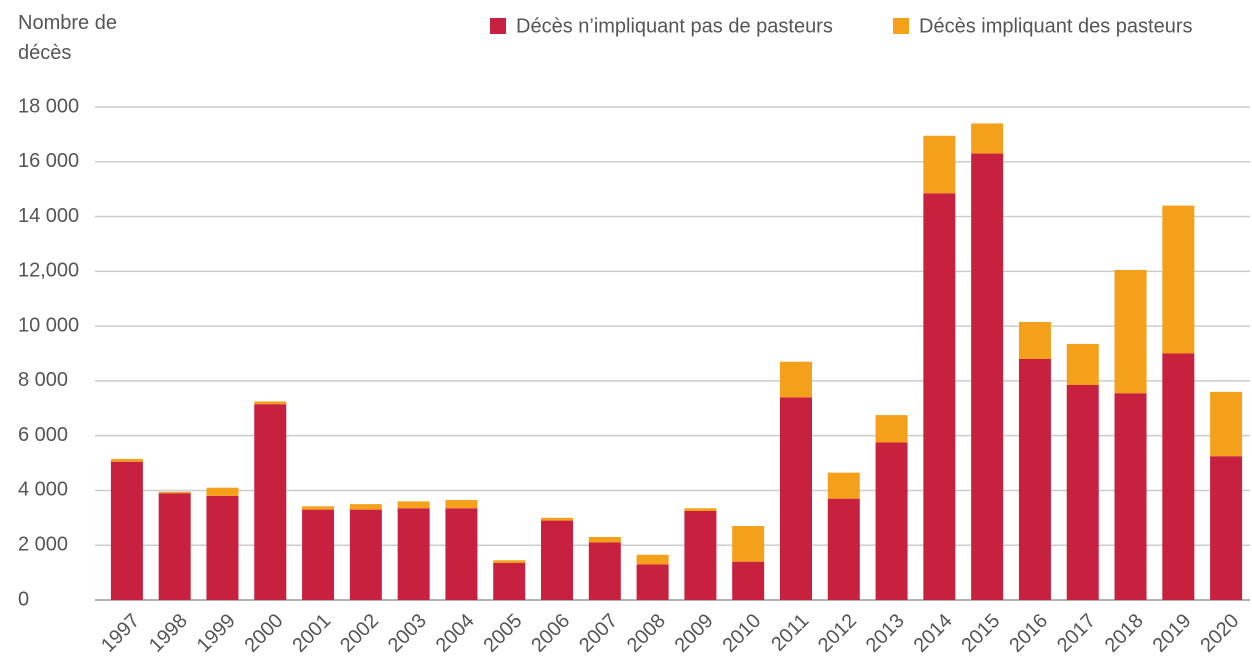 Image resolution: width=1252 pixels, height=662 pixels. I want to click on y-tick-label: 18 000, so click(48, 106).